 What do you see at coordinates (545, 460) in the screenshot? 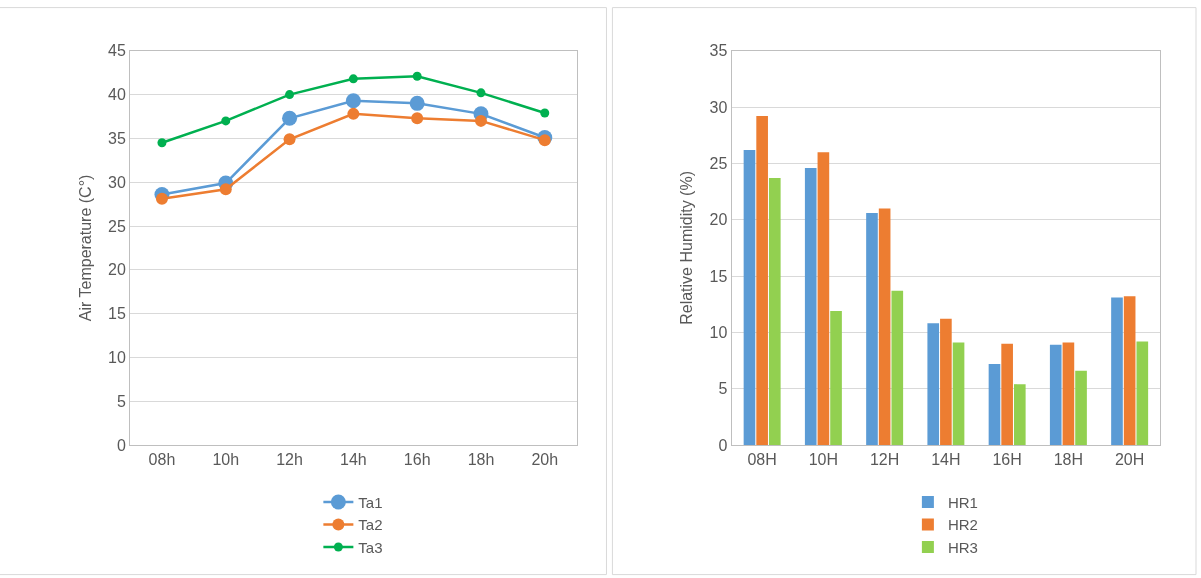
I see `x-tick-label: 20h` at bounding box center [545, 460].